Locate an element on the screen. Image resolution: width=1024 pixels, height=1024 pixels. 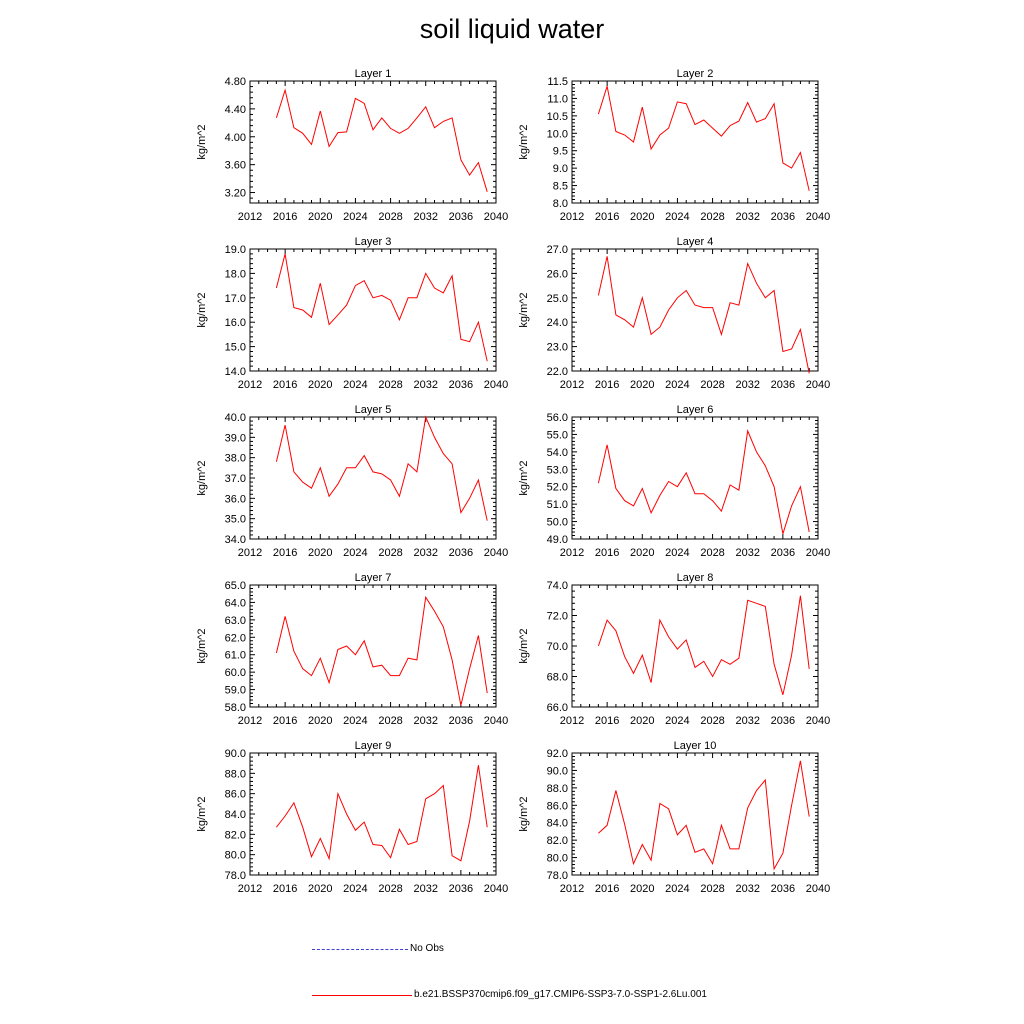
y-tick-label: 70.0 is located at coordinates (557, 647).